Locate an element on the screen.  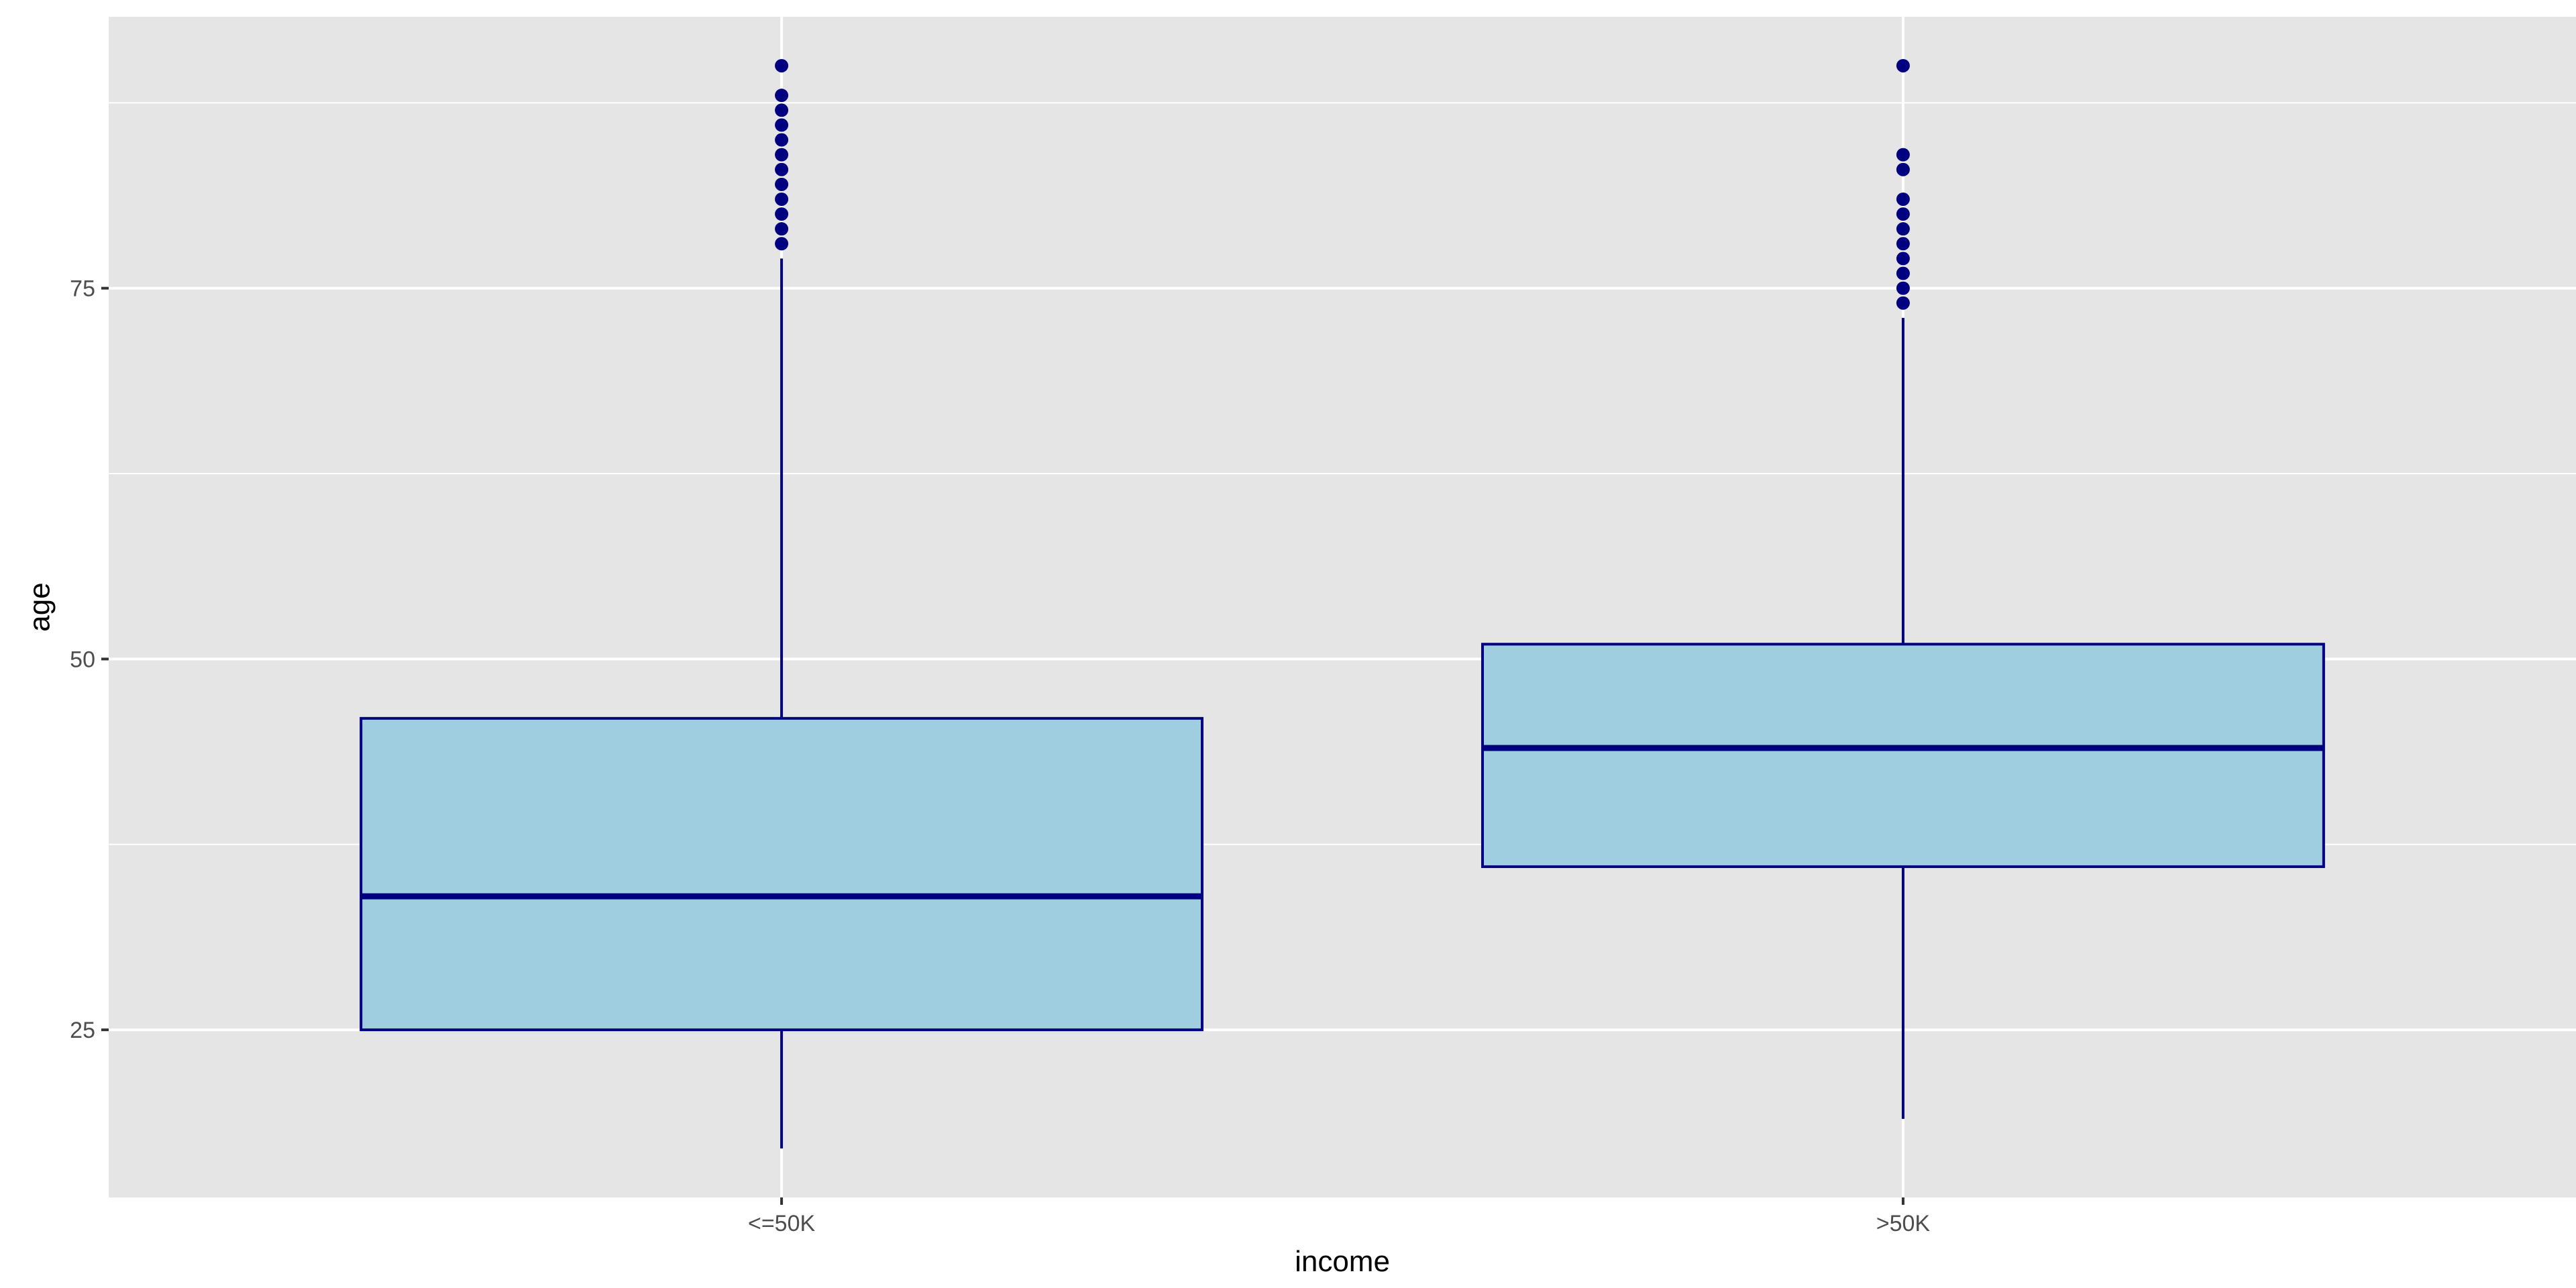
y-axis: 25 50 75 is located at coordinates (89, 659).